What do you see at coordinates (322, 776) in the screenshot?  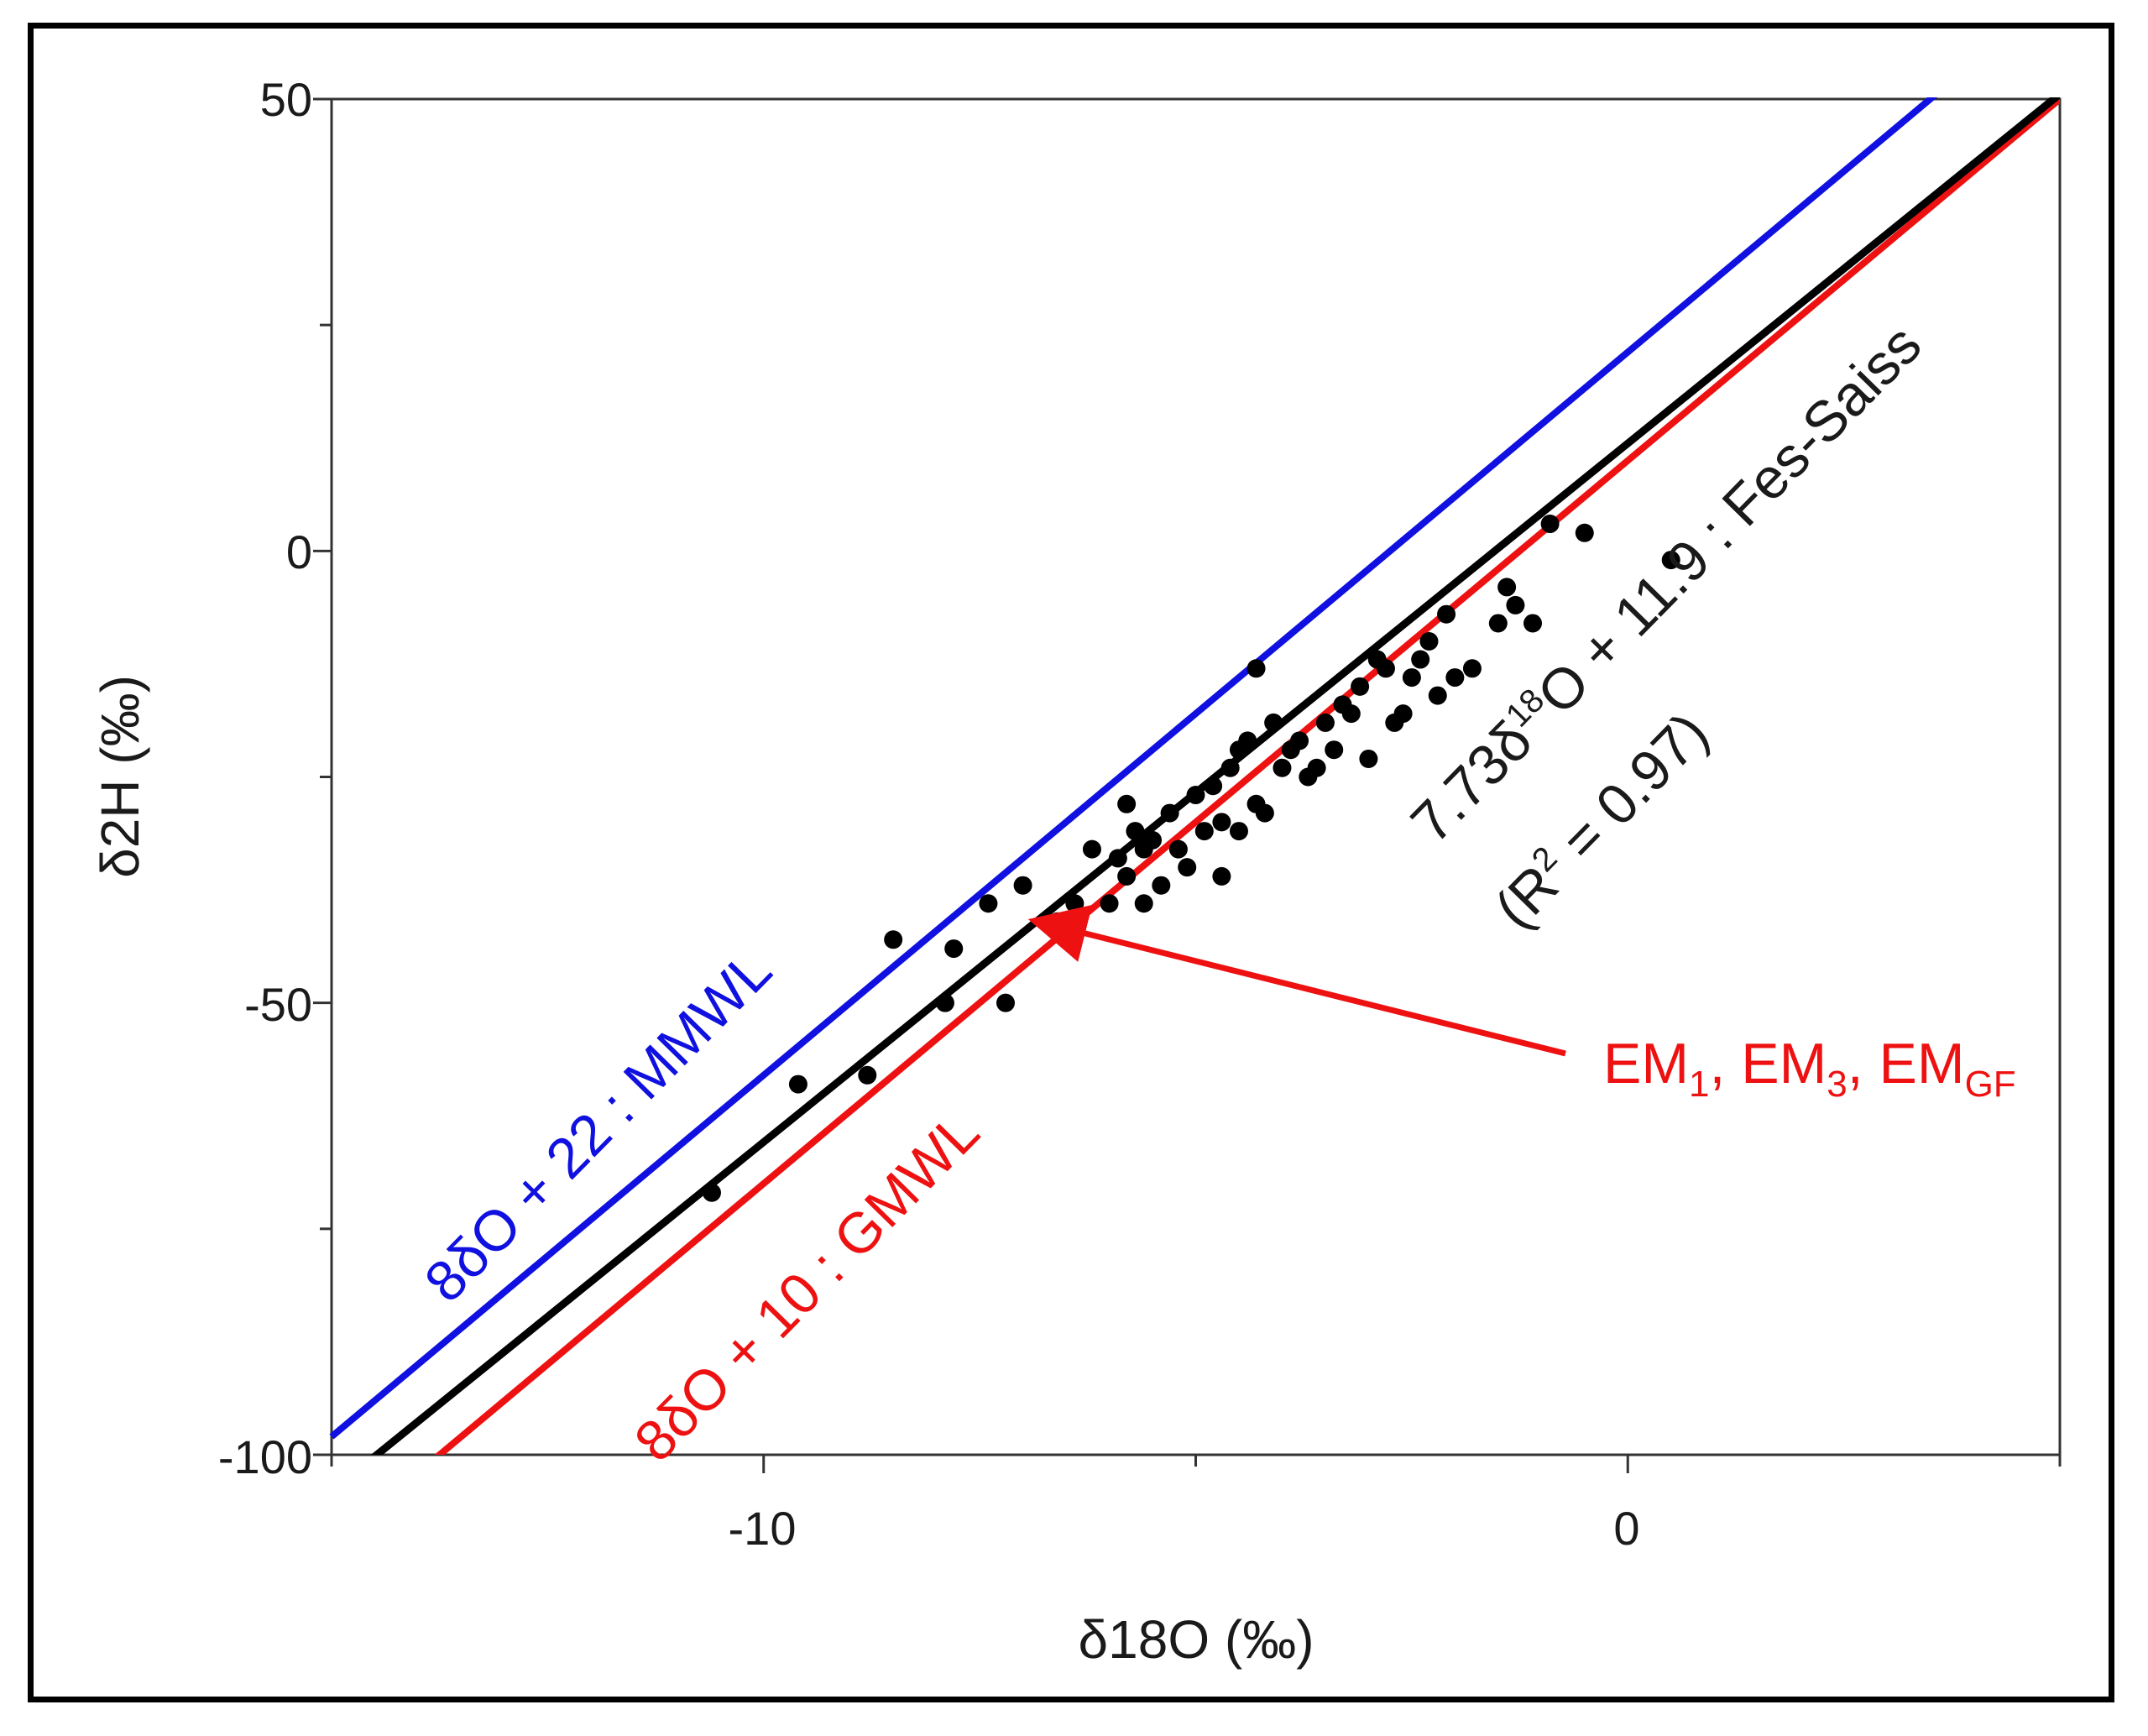 I see `y-axis-ticks` at bounding box center [322, 776].